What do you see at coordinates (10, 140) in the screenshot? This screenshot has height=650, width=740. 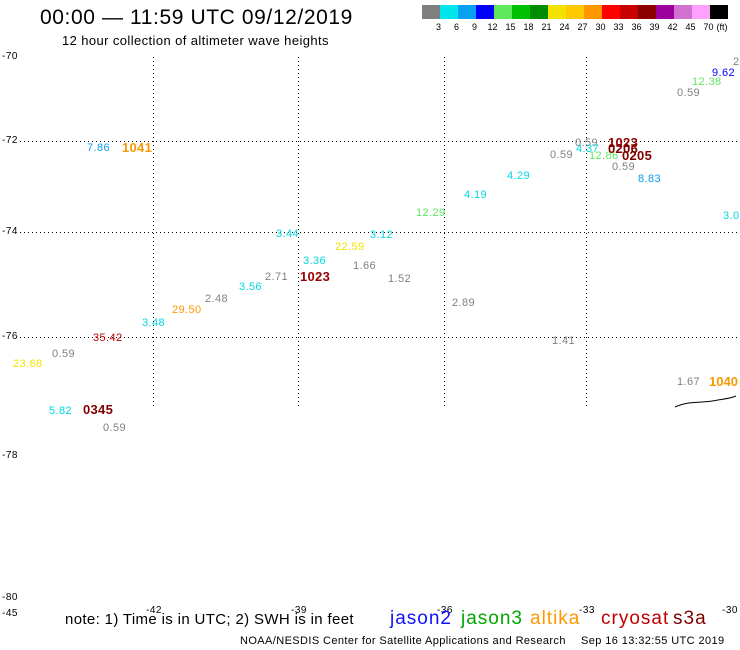 I see `latitude-label: -72` at bounding box center [10, 140].